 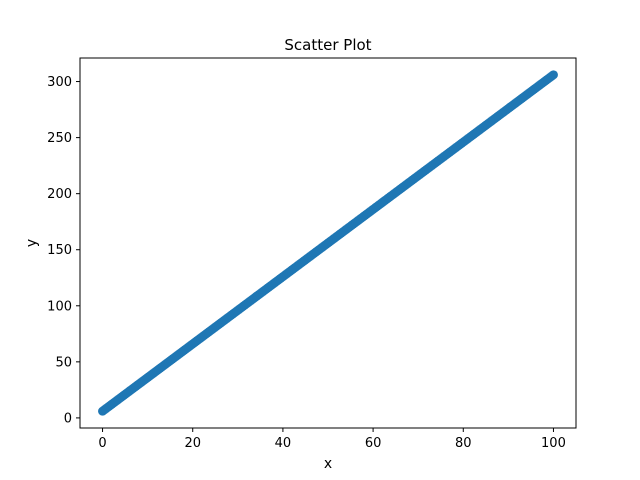 I want to click on x-tick-label: 20, so click(x=192, y=443).